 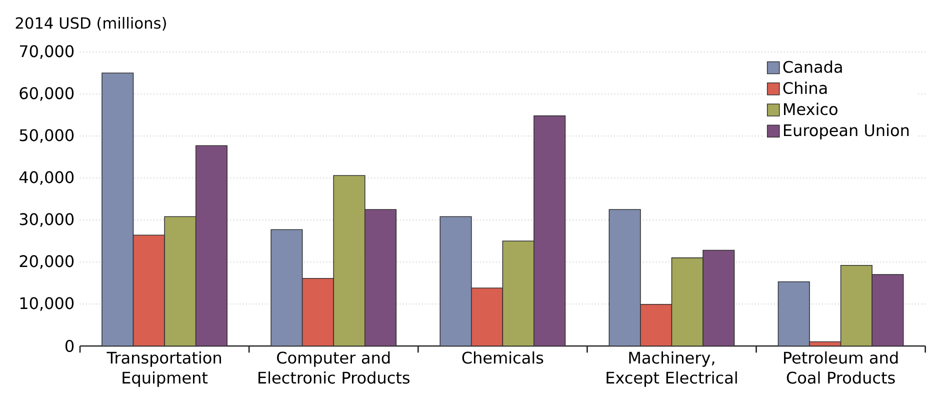 I want to click on y-tick-label: 70,000, so click(x=47, y=52).